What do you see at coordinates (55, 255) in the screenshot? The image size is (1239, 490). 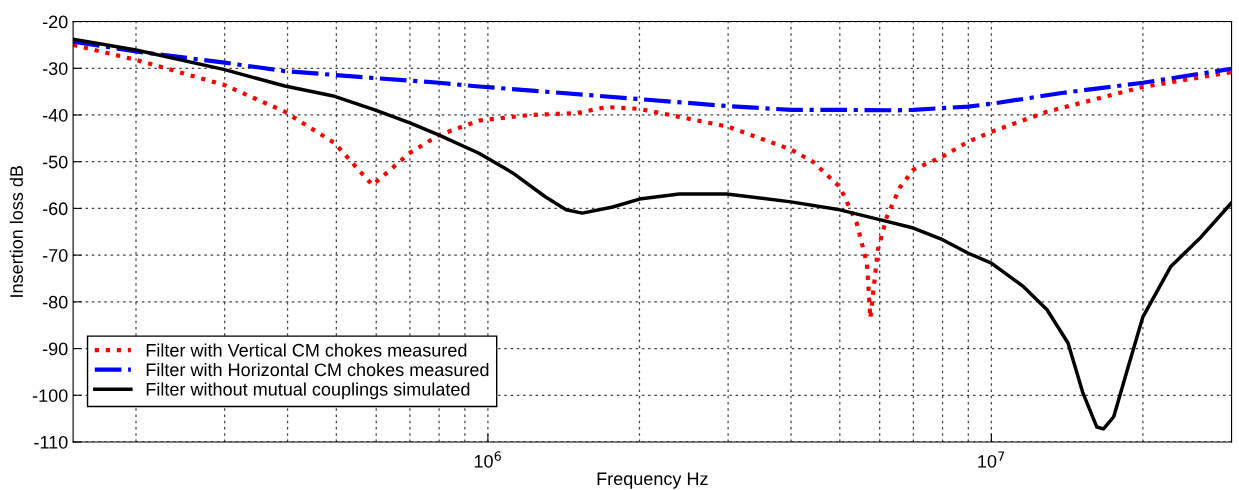 I see `y-tick-label: -70` at bounding box center [55, 255].